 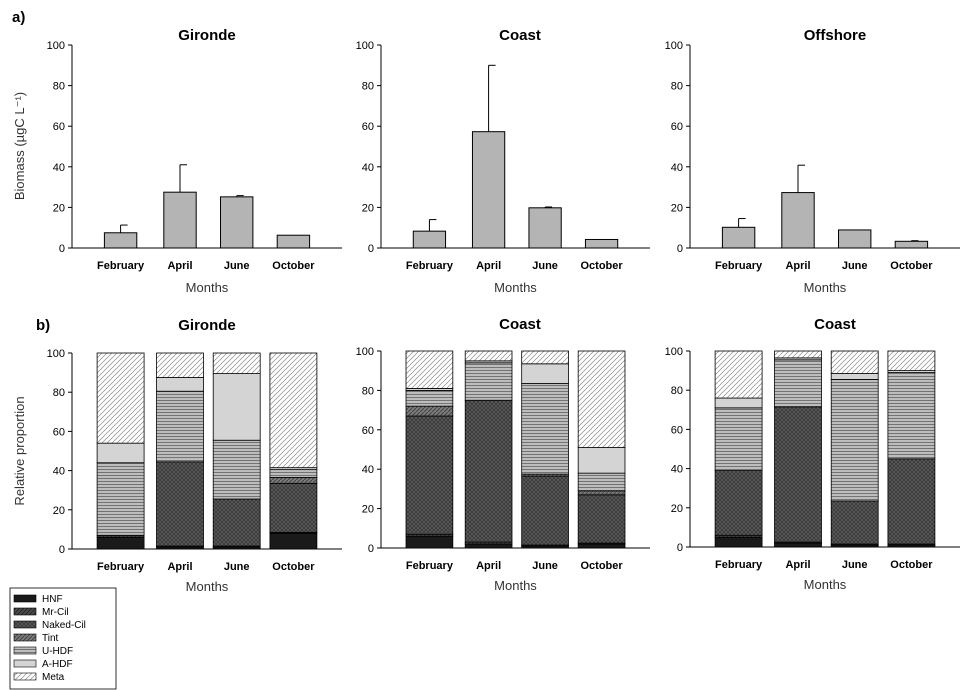 What do you see at coordinates (19, 146) in the screenshot?
I see `y-axis-label: Biomass (µgC L⁻¹)` at bounding box center [19, 146].